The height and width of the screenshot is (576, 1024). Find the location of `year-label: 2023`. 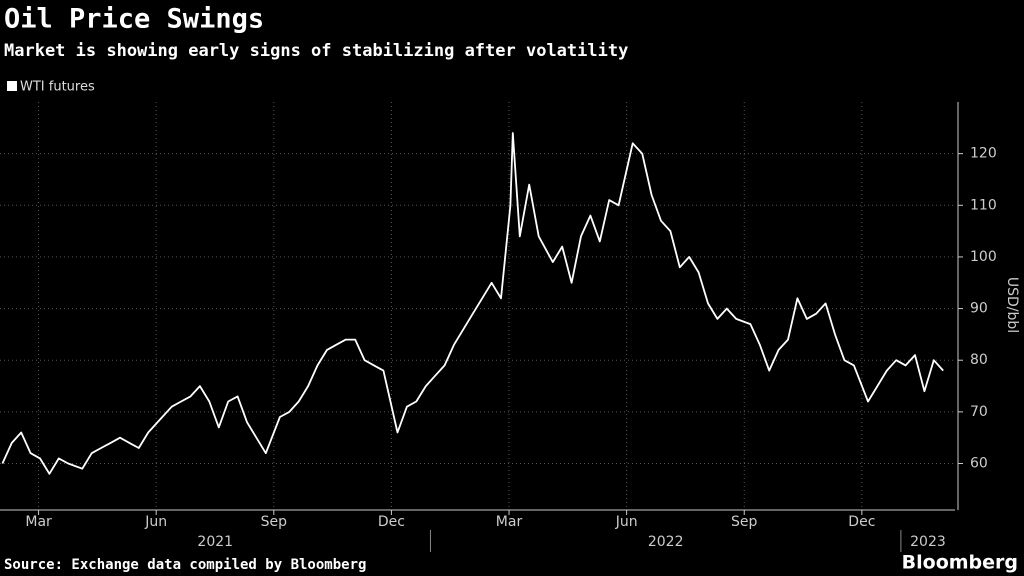

year-label: 2023 is located at coordinates (928, 542).